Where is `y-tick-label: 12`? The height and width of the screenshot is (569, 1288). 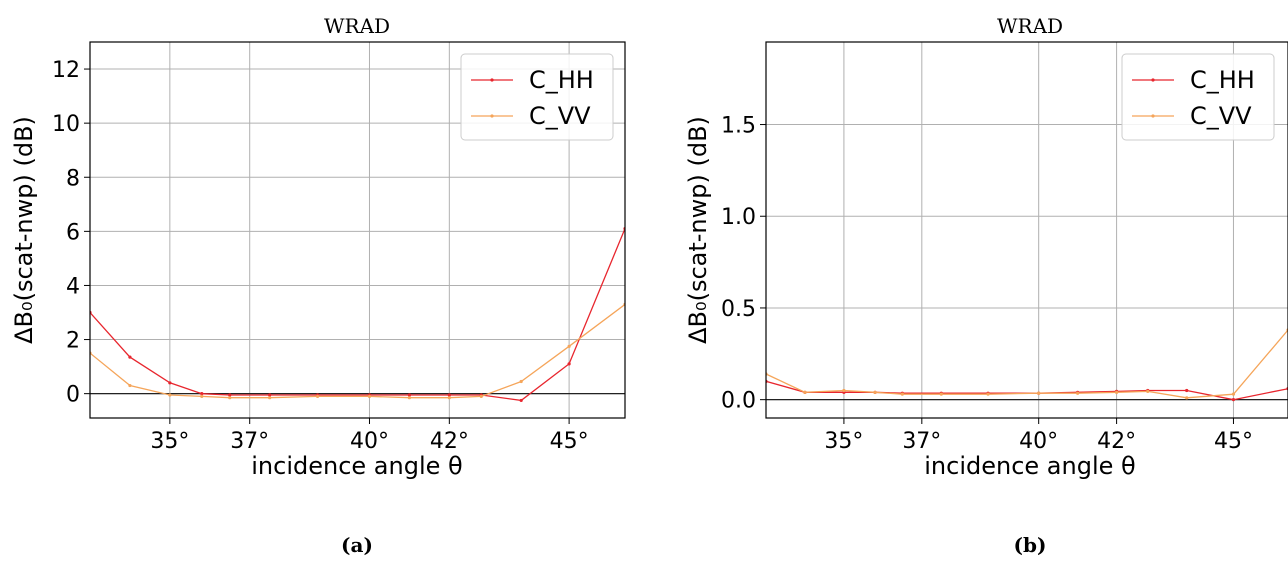 y-tick-label: 12 is located at coordinates (66, 70).